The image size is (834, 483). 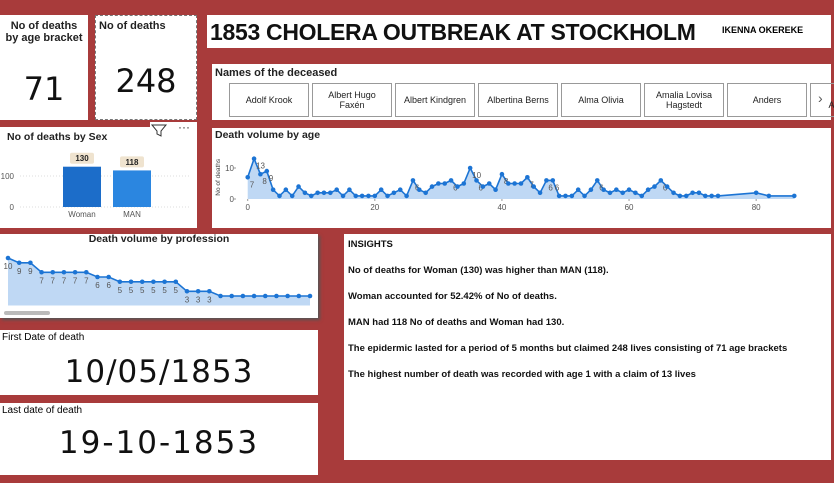 I want to click on card-value: 19-10-1853, so click(x=159, y=443).